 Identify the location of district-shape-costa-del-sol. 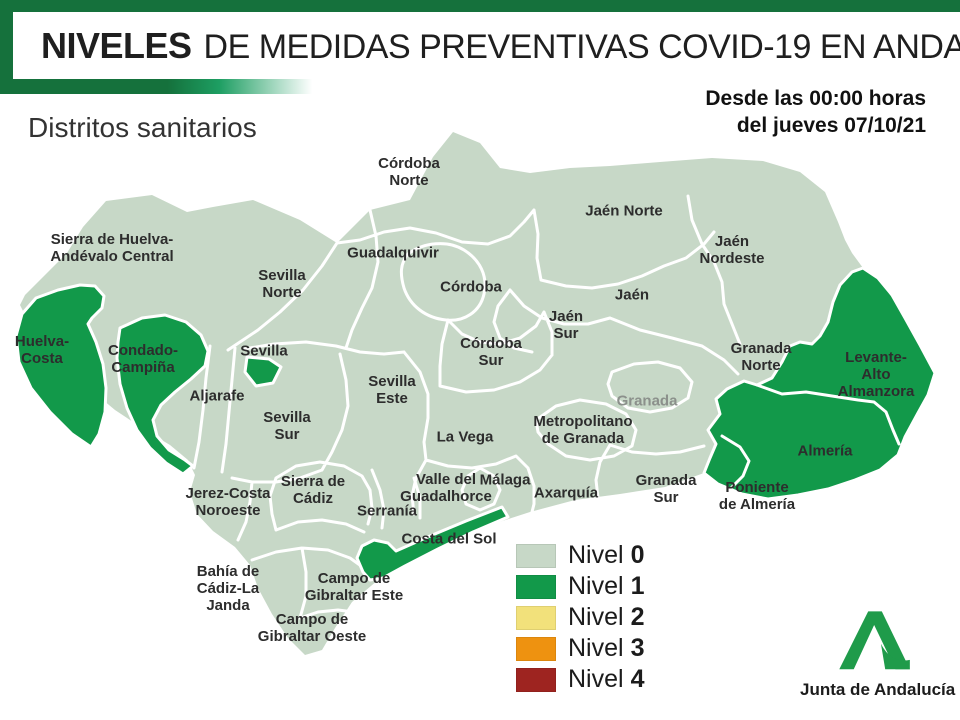
(432, 543).